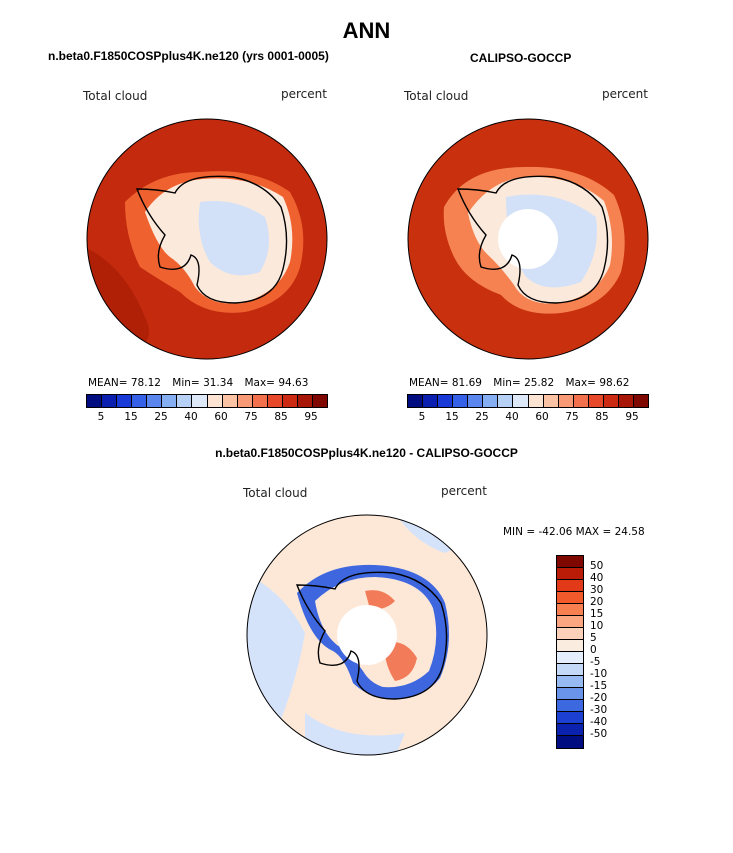 This screenshot has height=853, width=733. Describe the element at coordinates (599, 710) in the screenshot. I see `colorbar-tick-label: -30` at that location.